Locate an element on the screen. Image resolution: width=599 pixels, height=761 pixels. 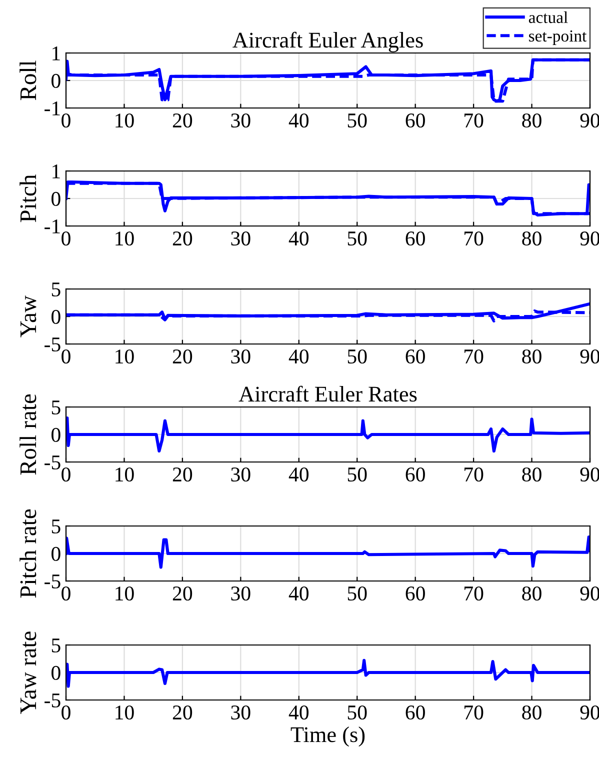
y-axis-title: Pitch is located at coordinates (28, 198).